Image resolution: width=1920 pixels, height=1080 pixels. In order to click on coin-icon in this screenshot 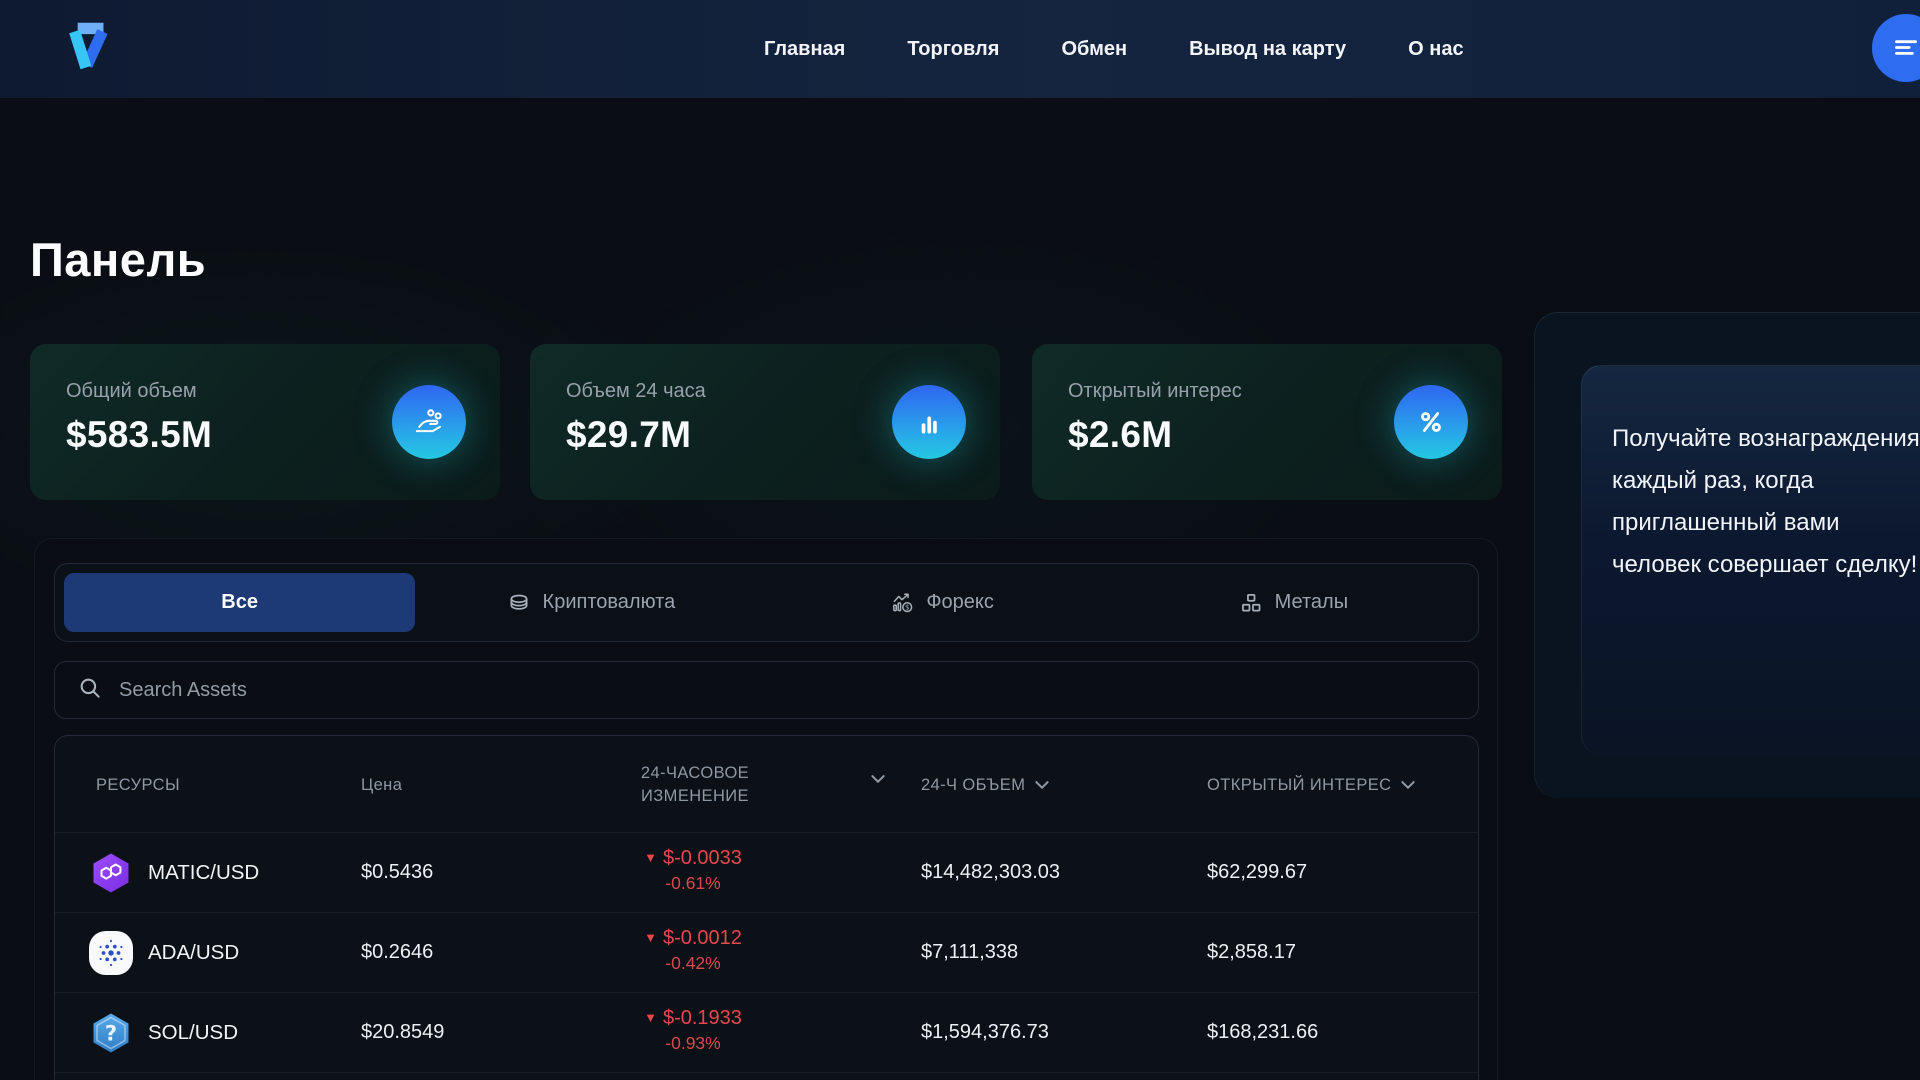, I will do `click(519, 603)`.